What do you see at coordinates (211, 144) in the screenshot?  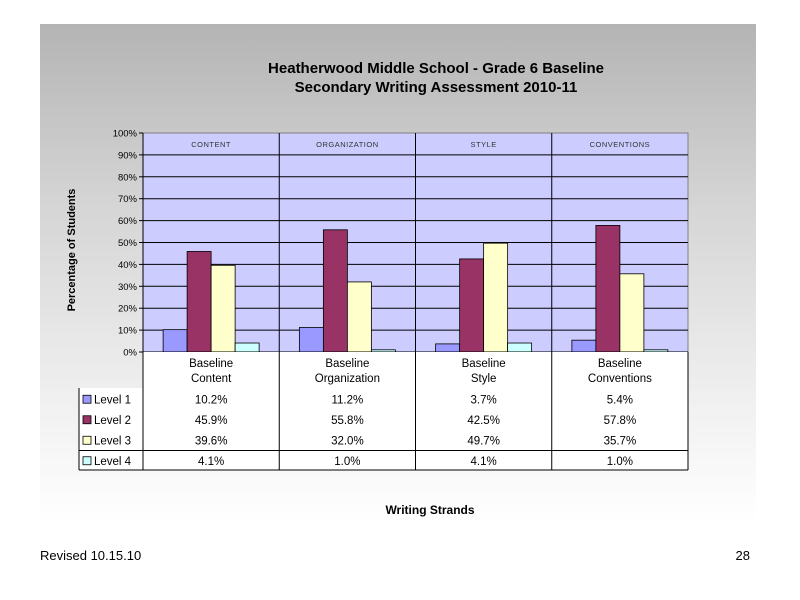 I see `section-label: CONTENT` at bounding box center [211, 144].